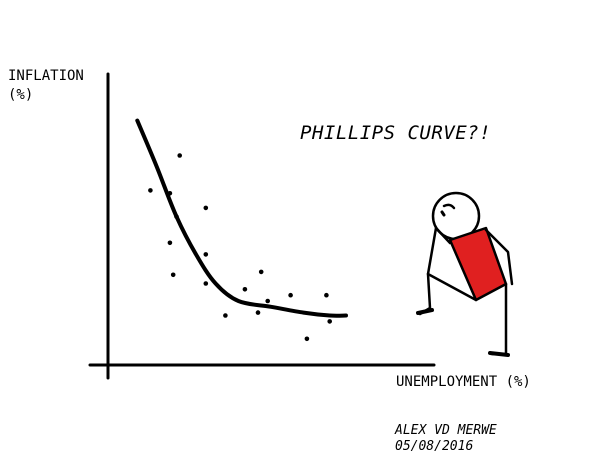  What do you see at coordinates (425, 294) in the screenshot?
I see `figure-leg-front` at bounding box center [425, 294].